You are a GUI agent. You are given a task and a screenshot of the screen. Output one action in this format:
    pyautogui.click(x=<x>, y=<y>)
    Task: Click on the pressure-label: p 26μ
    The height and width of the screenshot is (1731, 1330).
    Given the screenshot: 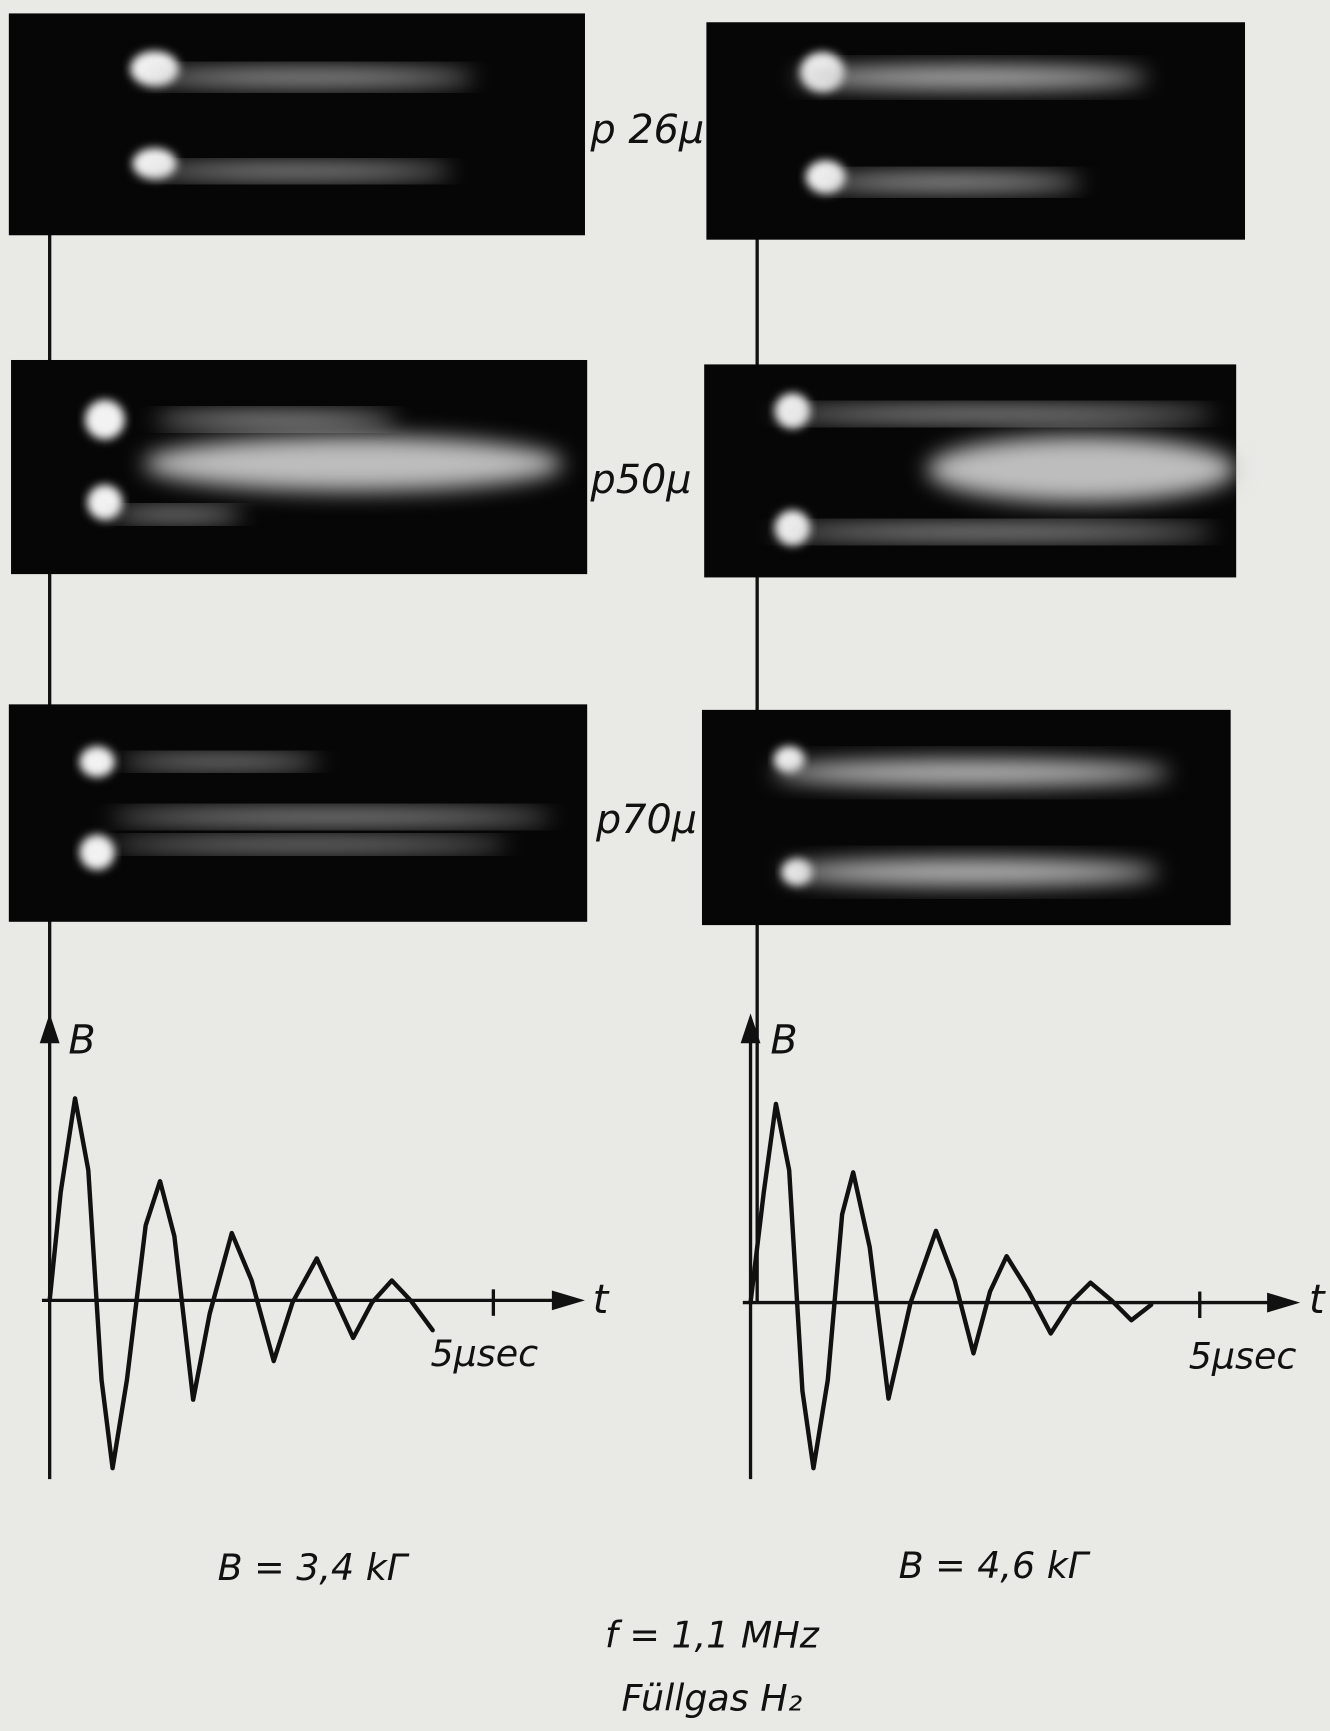 What is the action you would take?
    pyautogui.click(x=646, y=130)
    